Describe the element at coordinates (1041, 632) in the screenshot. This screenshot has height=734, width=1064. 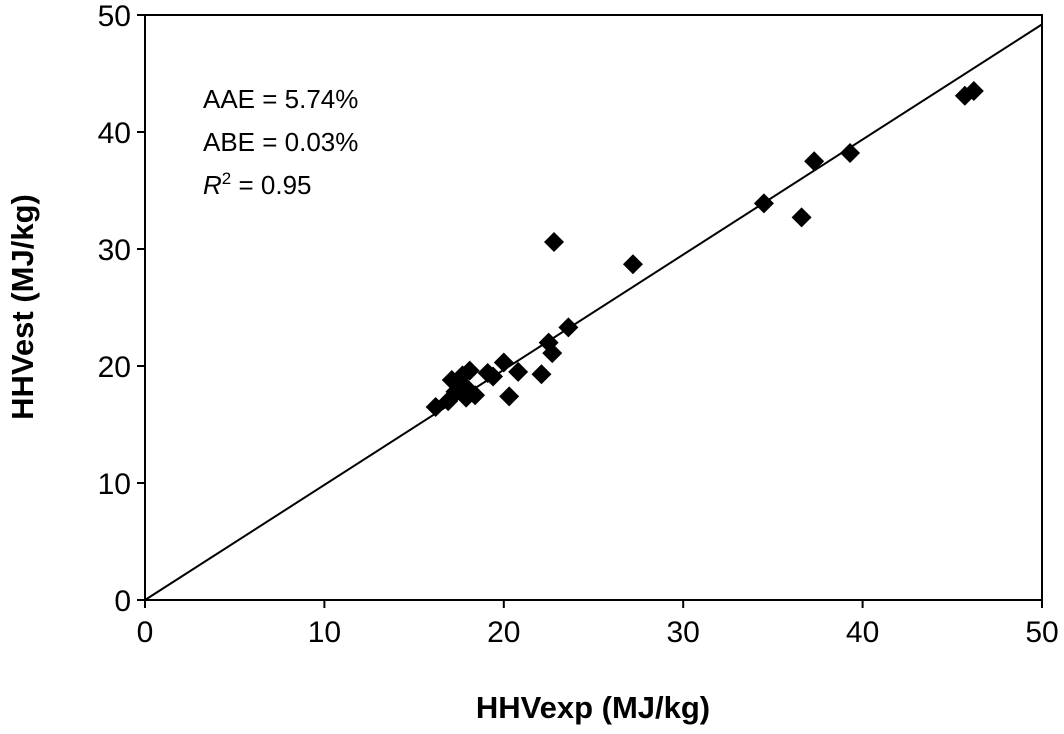
I see `x-tick-label: 50` at that location.